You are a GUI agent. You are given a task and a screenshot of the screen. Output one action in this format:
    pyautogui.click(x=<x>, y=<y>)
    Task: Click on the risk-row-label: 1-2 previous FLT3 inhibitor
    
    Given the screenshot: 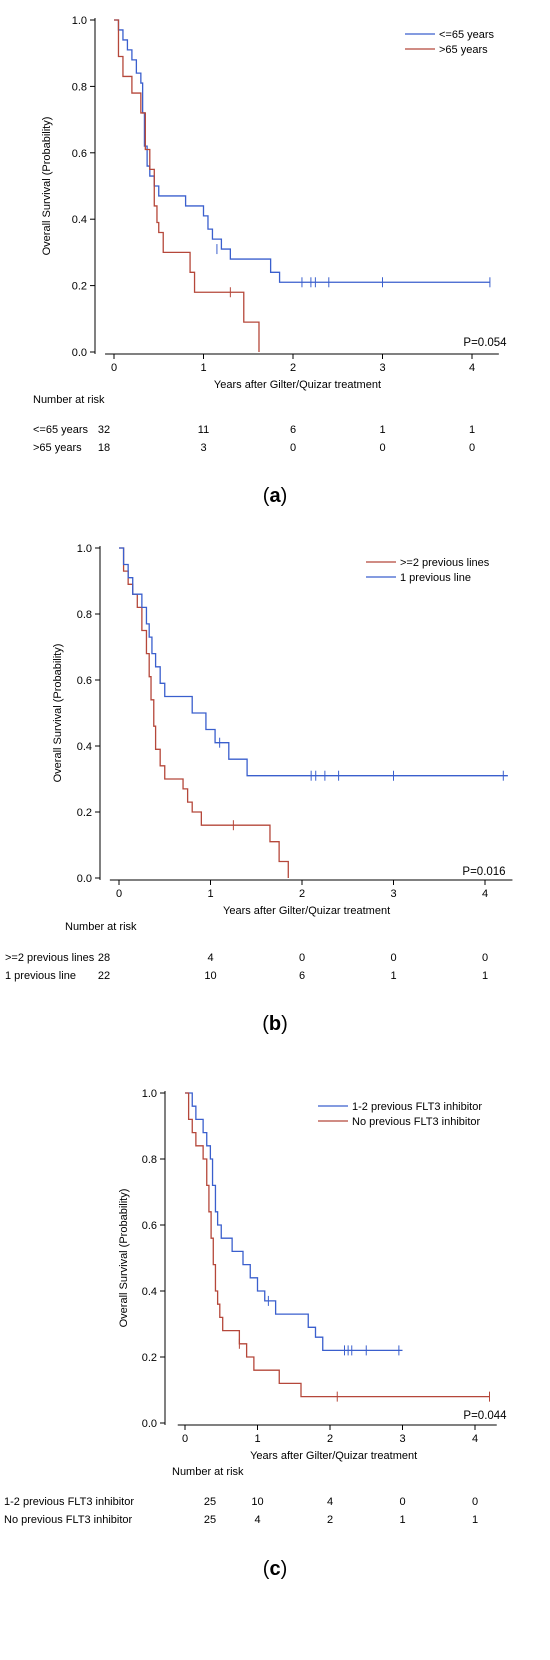 What is the action you would take?
    pyautogui.click(x=69, y=1502)
    